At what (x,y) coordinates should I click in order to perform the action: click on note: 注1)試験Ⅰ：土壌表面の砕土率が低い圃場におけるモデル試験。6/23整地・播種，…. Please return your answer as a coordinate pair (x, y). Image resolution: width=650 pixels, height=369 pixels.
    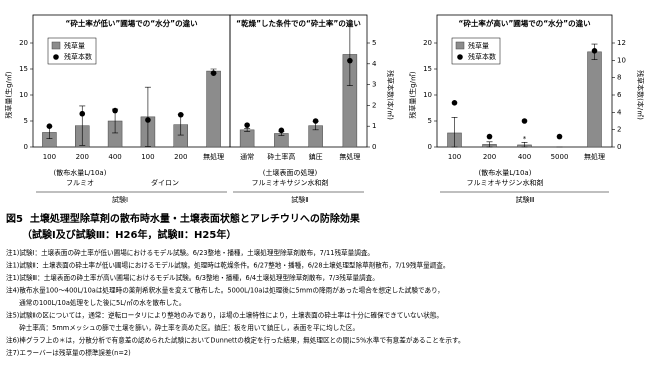
    Looking at the image, I should click on (190, 252).